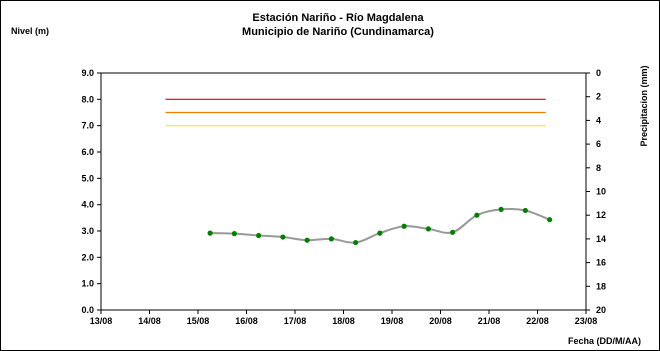 The height and width of the screenshot is (351, 660). Describe the element at coordinates (87, 310) in the screenshot. I see `y-tick-label: 0.0` at that location.